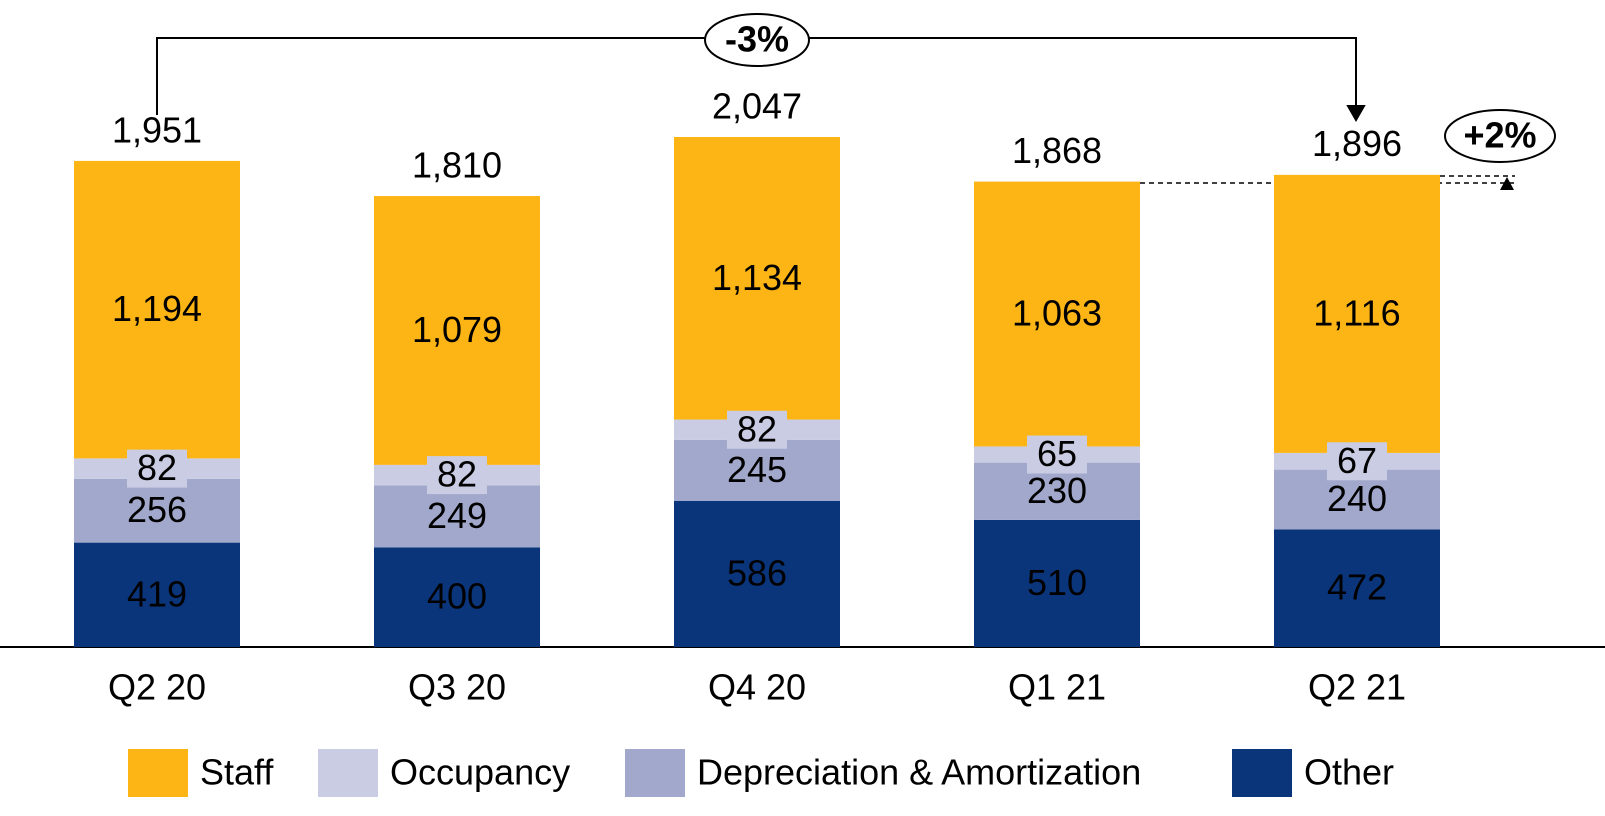 Image resolution: width=1605 pixels, height=816 pixels. Describe the element at coordinates (457, 687) in the screenshot. I see `x-tick-label: Q3 20` at that location.